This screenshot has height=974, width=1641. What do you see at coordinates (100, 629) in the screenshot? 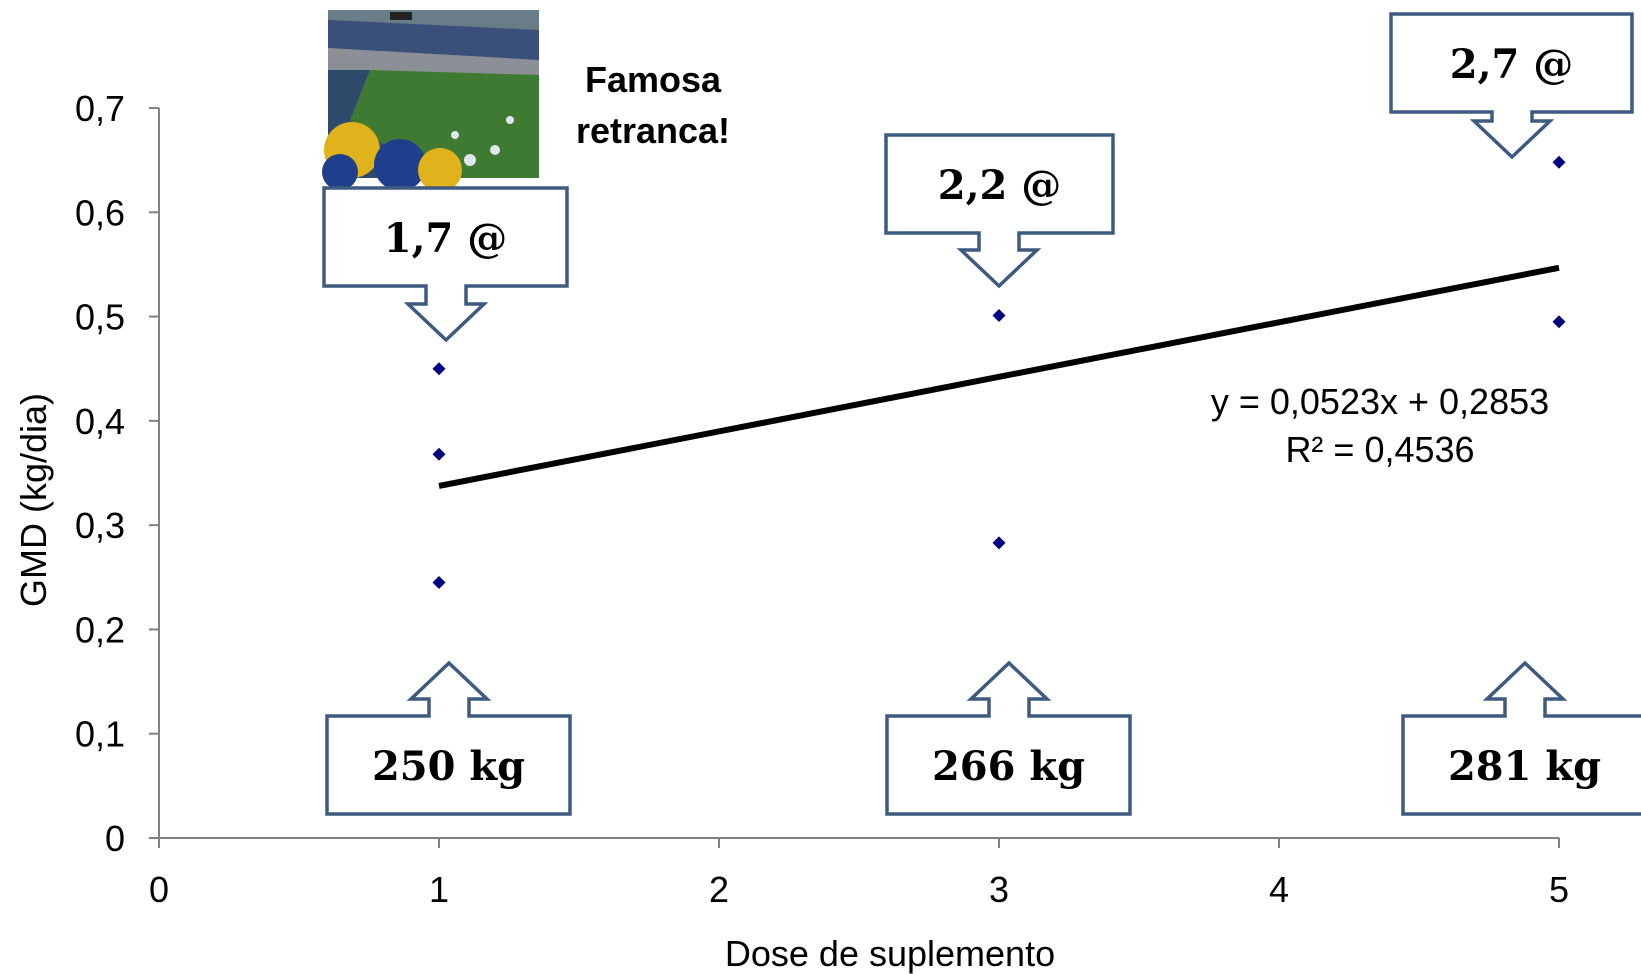
I see `y-tick-label: 0,2` at bounding box center [100, 629].